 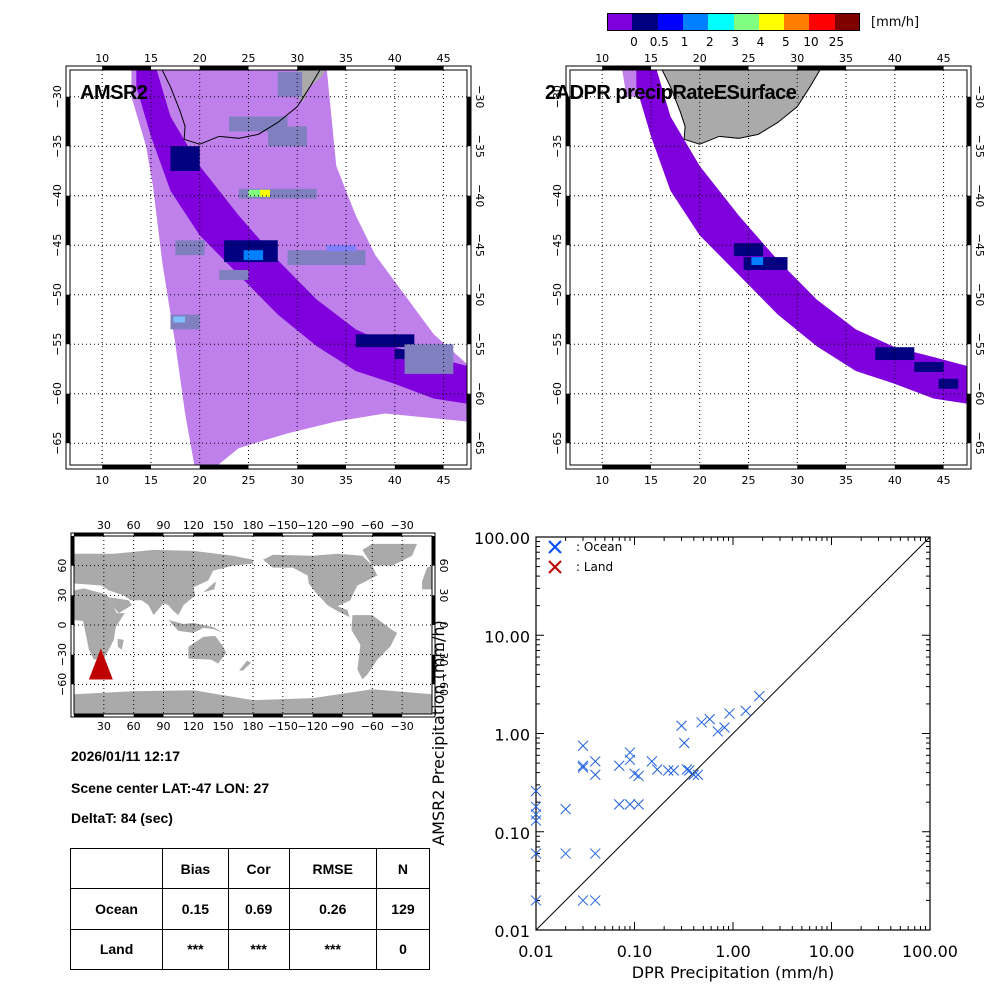 What do you see at coordinates (735, 42) in the screenshot?
I see `colorbar-tick-label: 3` at bounding box center [735, 42].